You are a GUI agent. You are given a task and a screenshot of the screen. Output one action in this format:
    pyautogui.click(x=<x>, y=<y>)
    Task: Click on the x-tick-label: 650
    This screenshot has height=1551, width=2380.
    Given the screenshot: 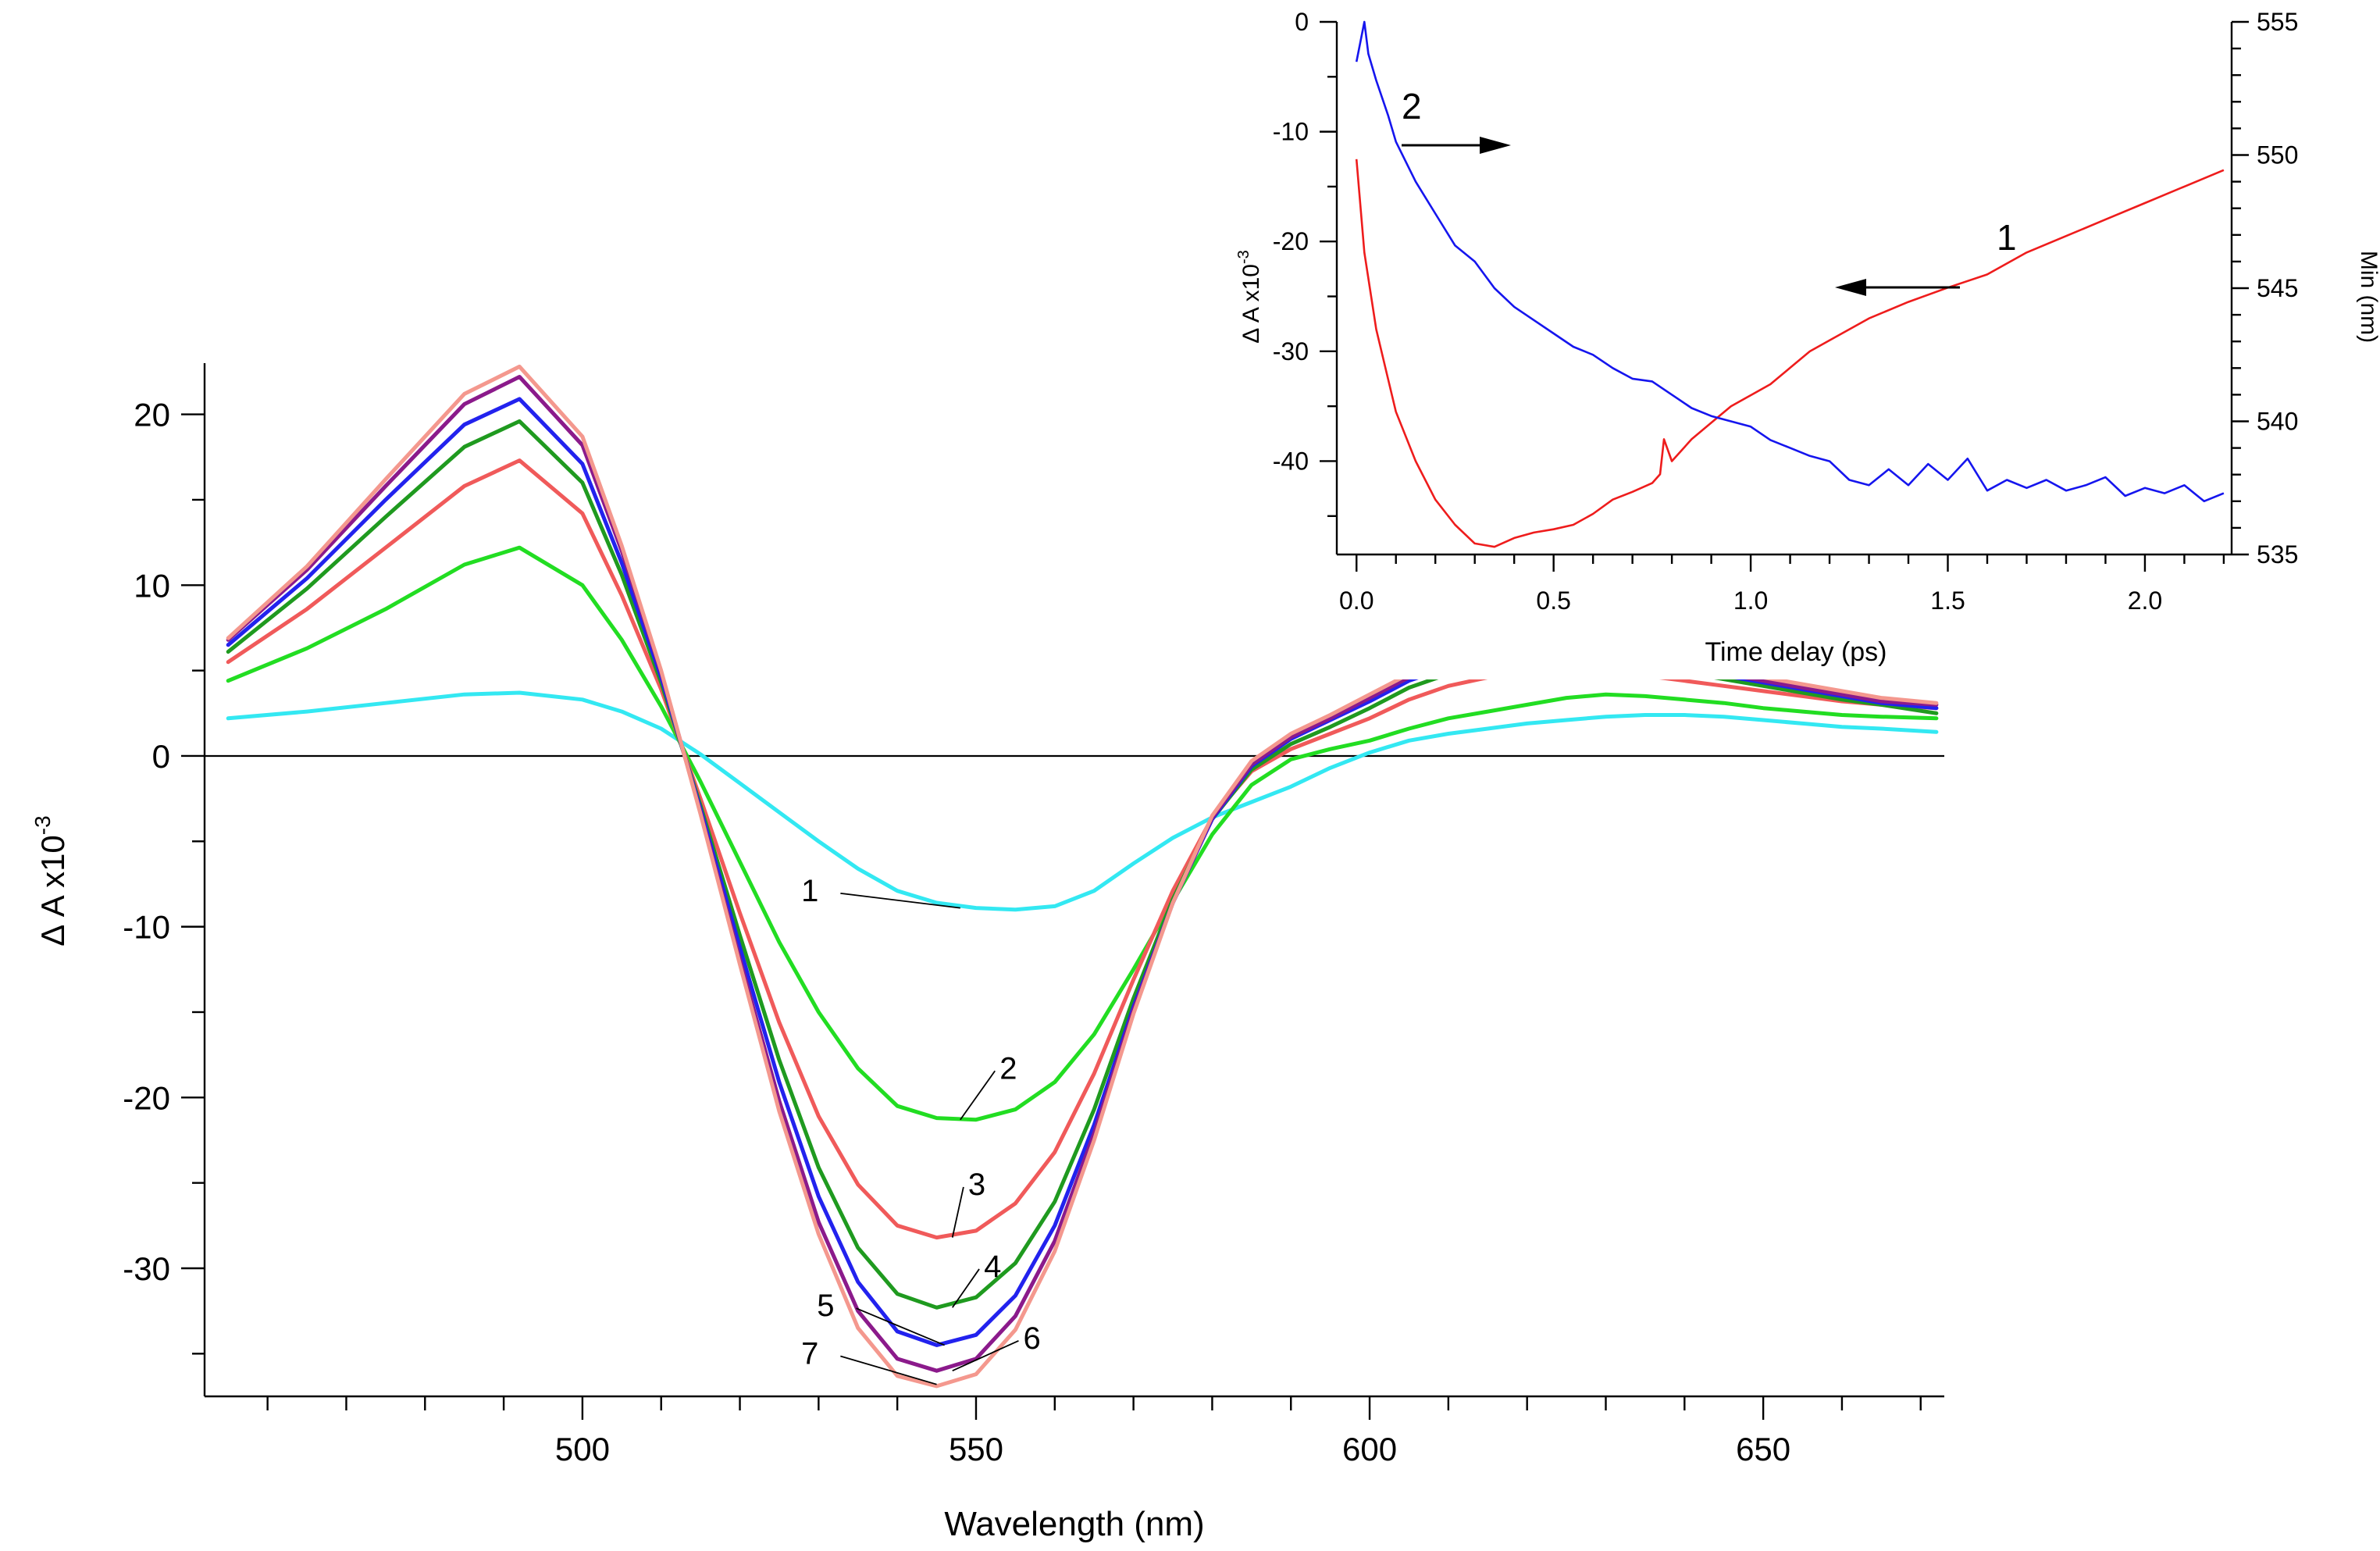 What is the action you would take?
    pyautogui.click(x=1763, y=1449)
    